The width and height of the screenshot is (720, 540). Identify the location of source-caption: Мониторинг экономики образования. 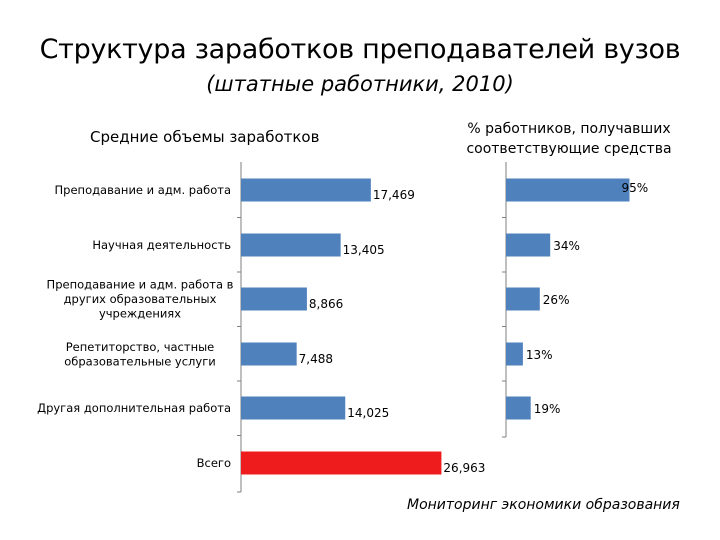
(543, 505).